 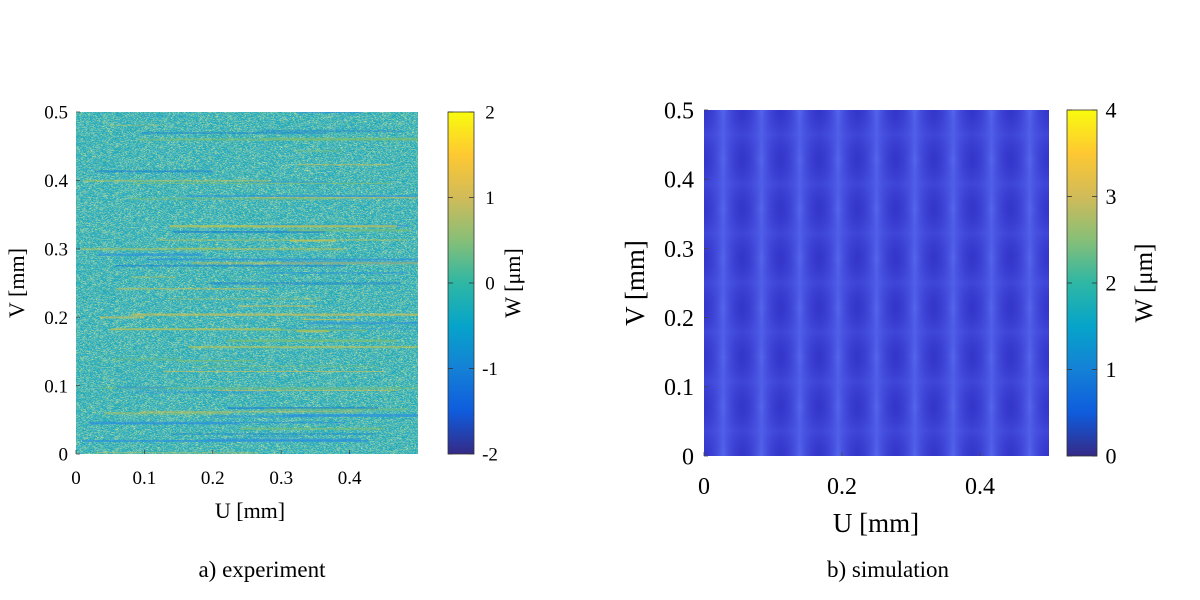 What do you see at coordinates (145, 478) in the screenshot?
I see `x-tick-label: 0.1` at bounding box center [145, 478].